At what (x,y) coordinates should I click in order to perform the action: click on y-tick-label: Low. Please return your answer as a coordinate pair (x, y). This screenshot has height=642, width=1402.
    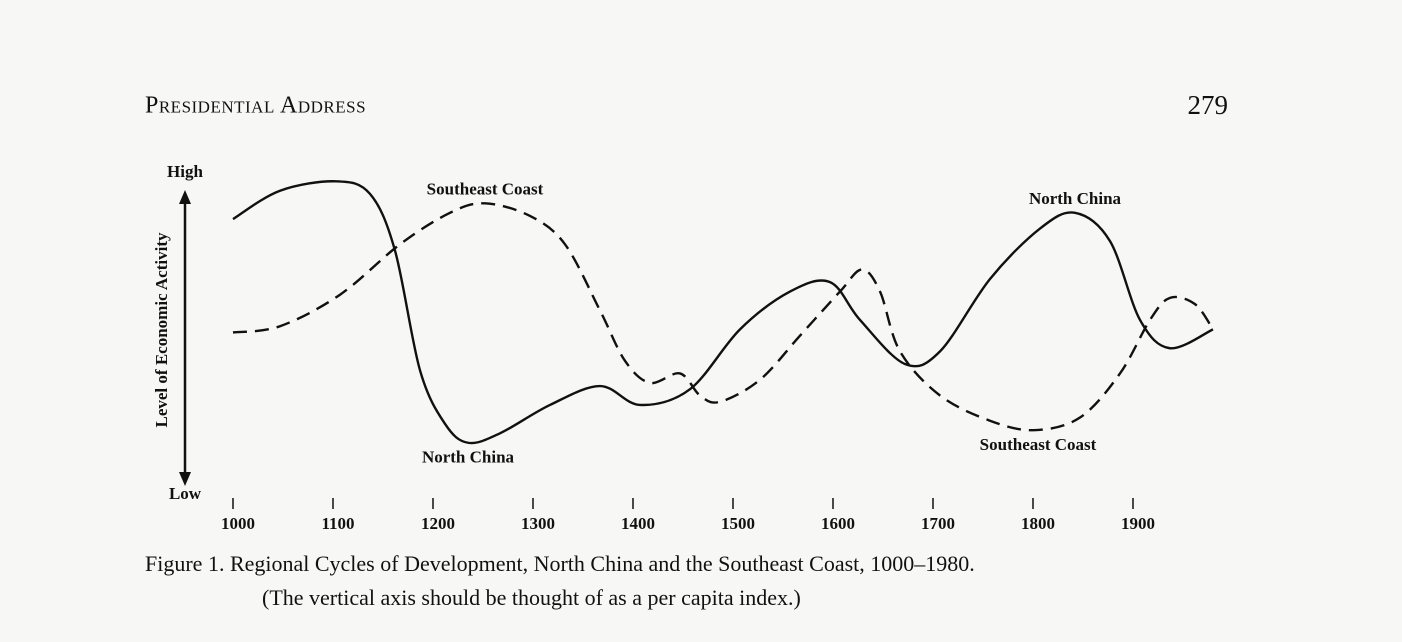
    Looking at the image, I should click on (185, 493).